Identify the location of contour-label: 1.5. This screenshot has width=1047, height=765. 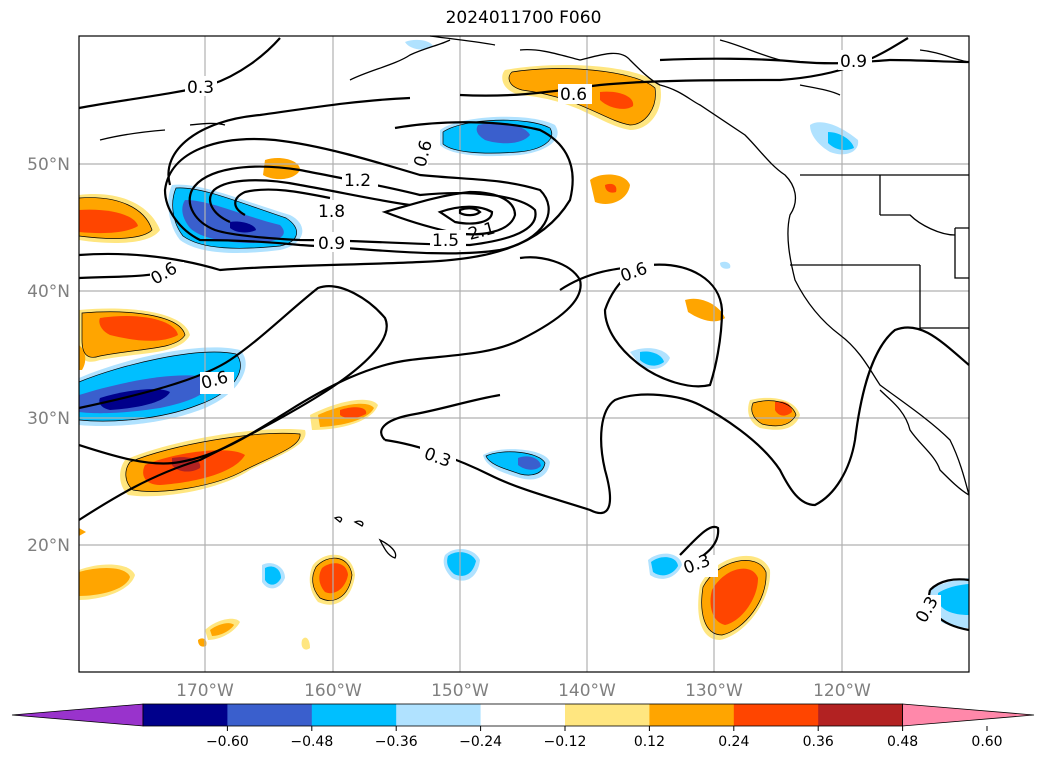
(445, 241).